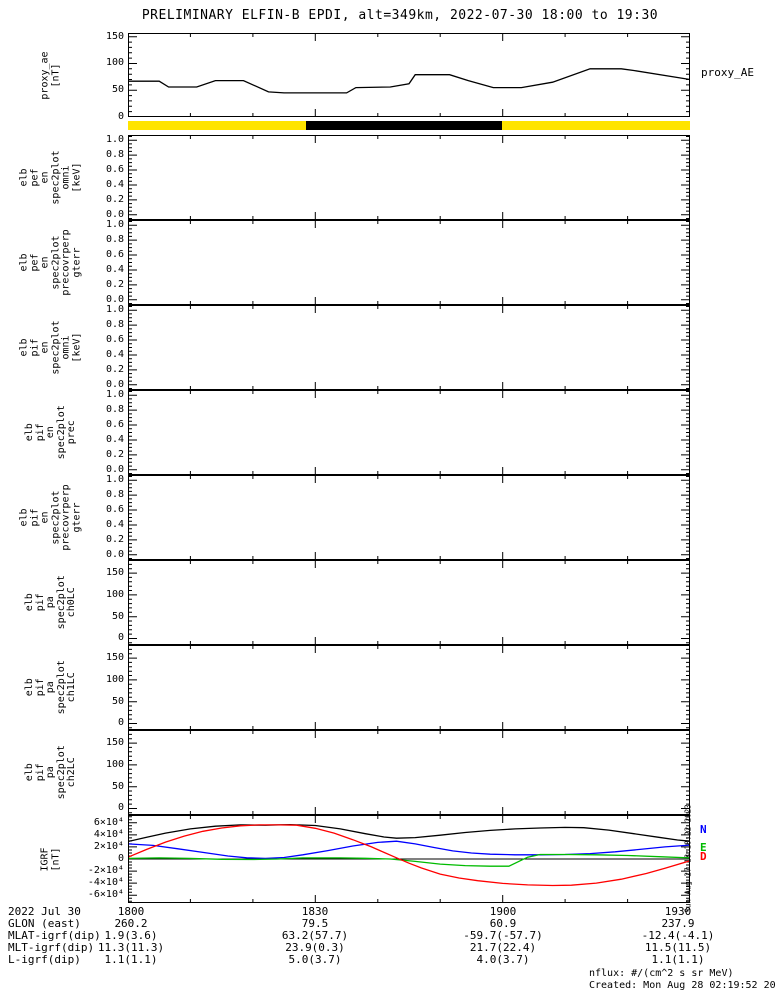 The image size is (775, 1000). Describe the element at coordinates (703, 856) in the screenshot. I see `igrf-legend-D: D` at that location.